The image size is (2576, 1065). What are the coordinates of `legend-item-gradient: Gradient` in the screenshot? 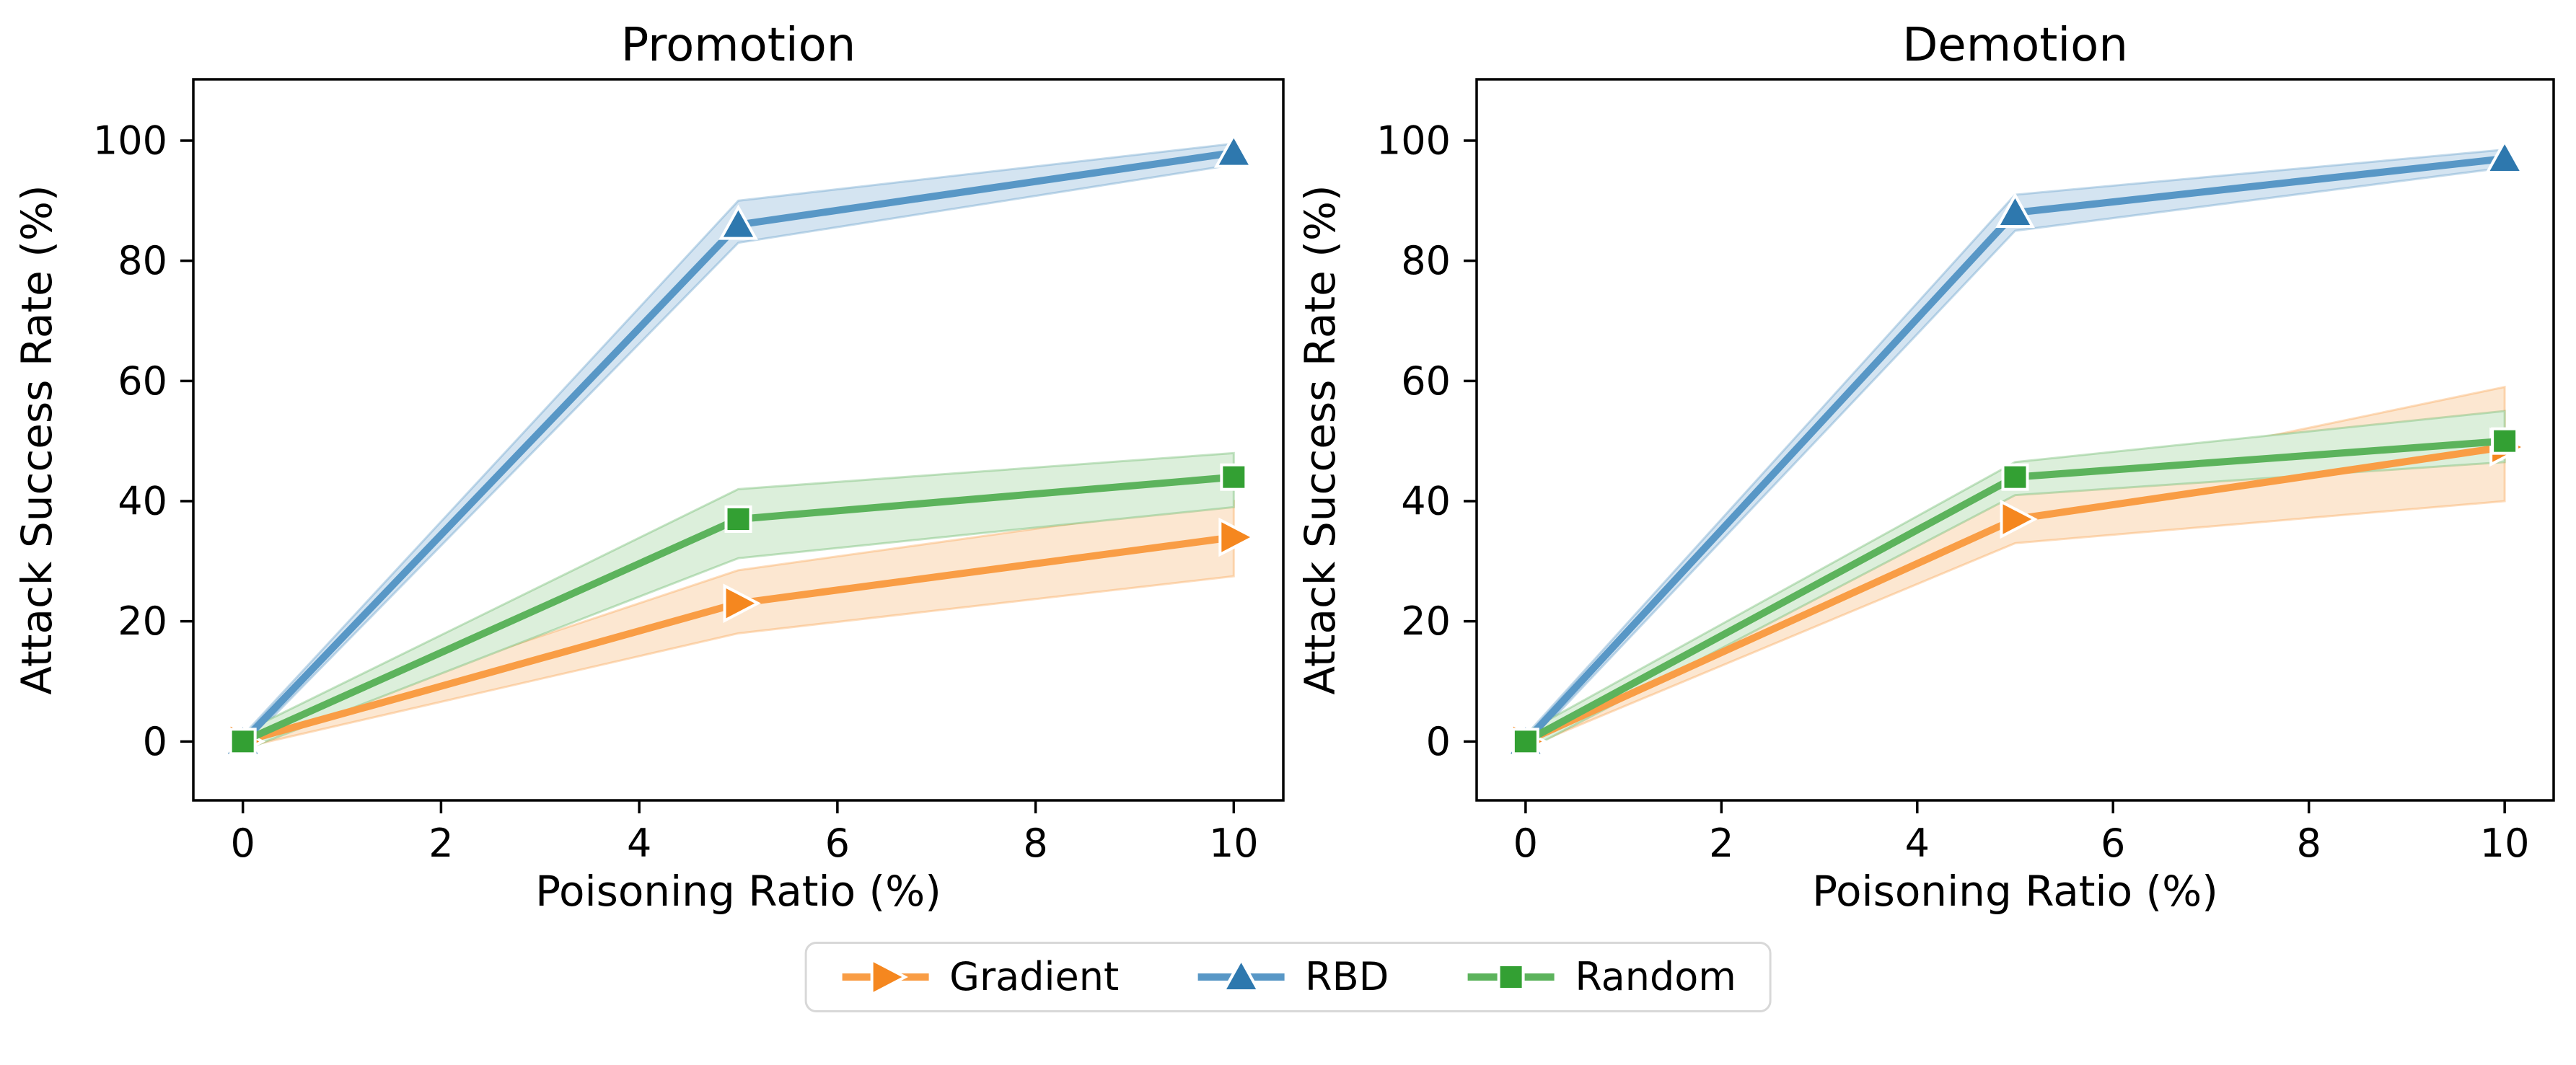 It's located at (979, 977).